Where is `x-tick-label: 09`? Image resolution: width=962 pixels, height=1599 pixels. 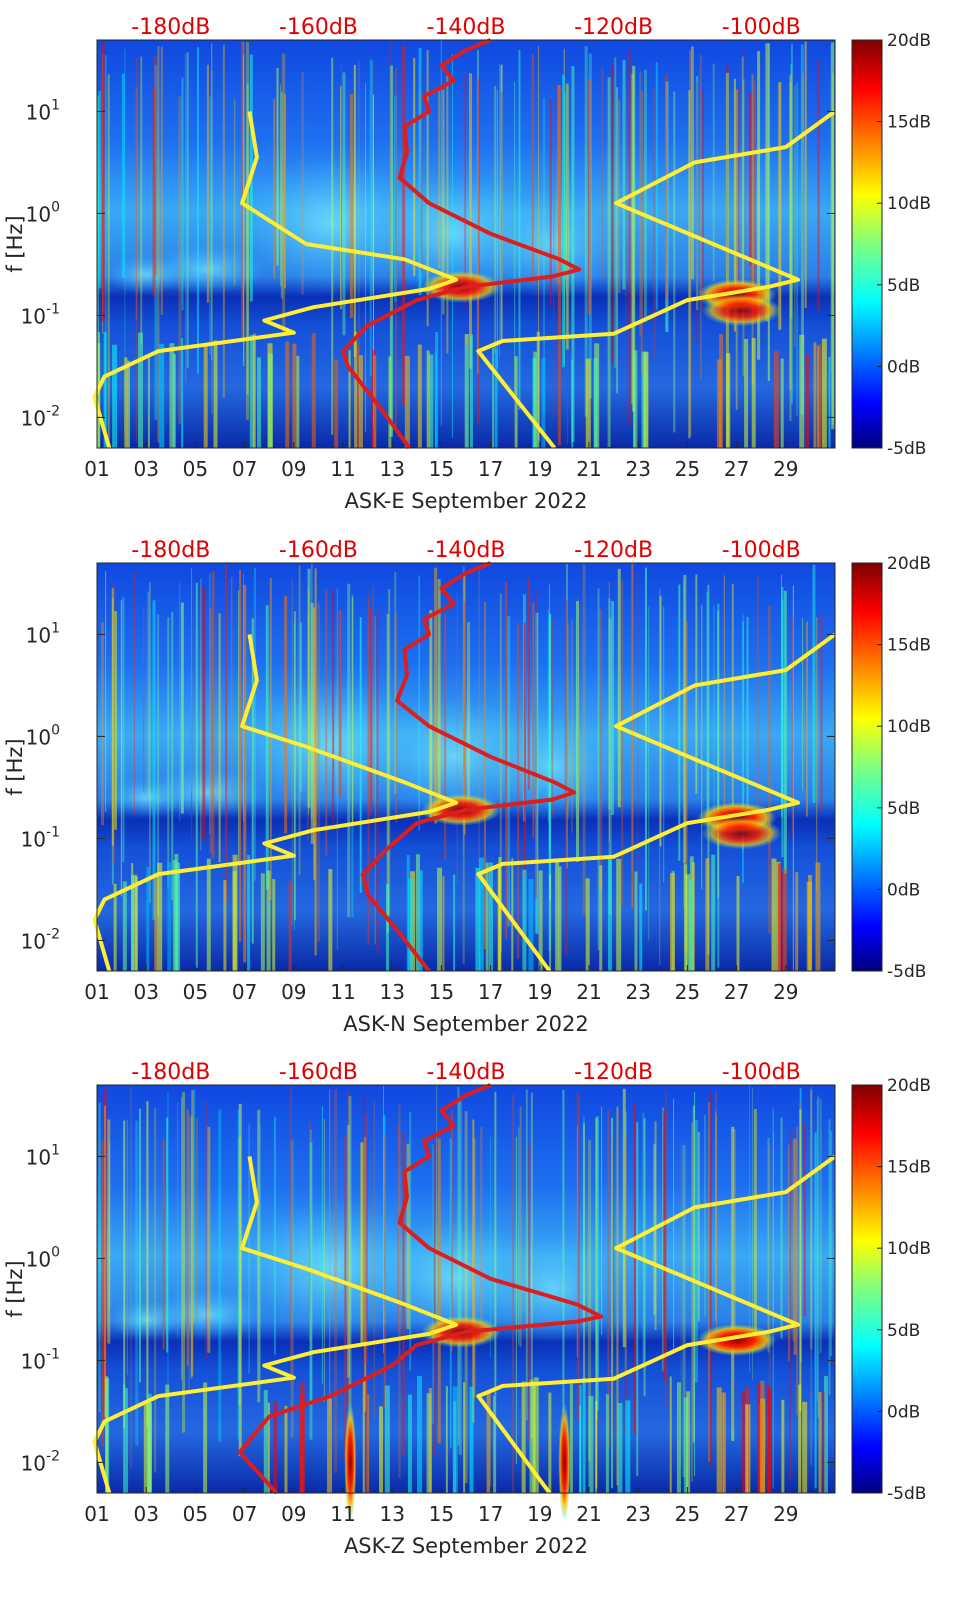 x-tick-label: 09 is located at coordinates (293, 992).